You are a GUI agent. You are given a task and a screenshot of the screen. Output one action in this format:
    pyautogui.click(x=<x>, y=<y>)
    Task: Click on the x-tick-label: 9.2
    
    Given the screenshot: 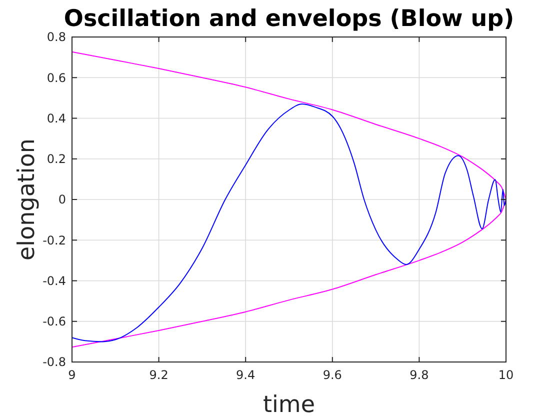 What is the action you would take?
    pyautogui.click(x=158, y=375)
    